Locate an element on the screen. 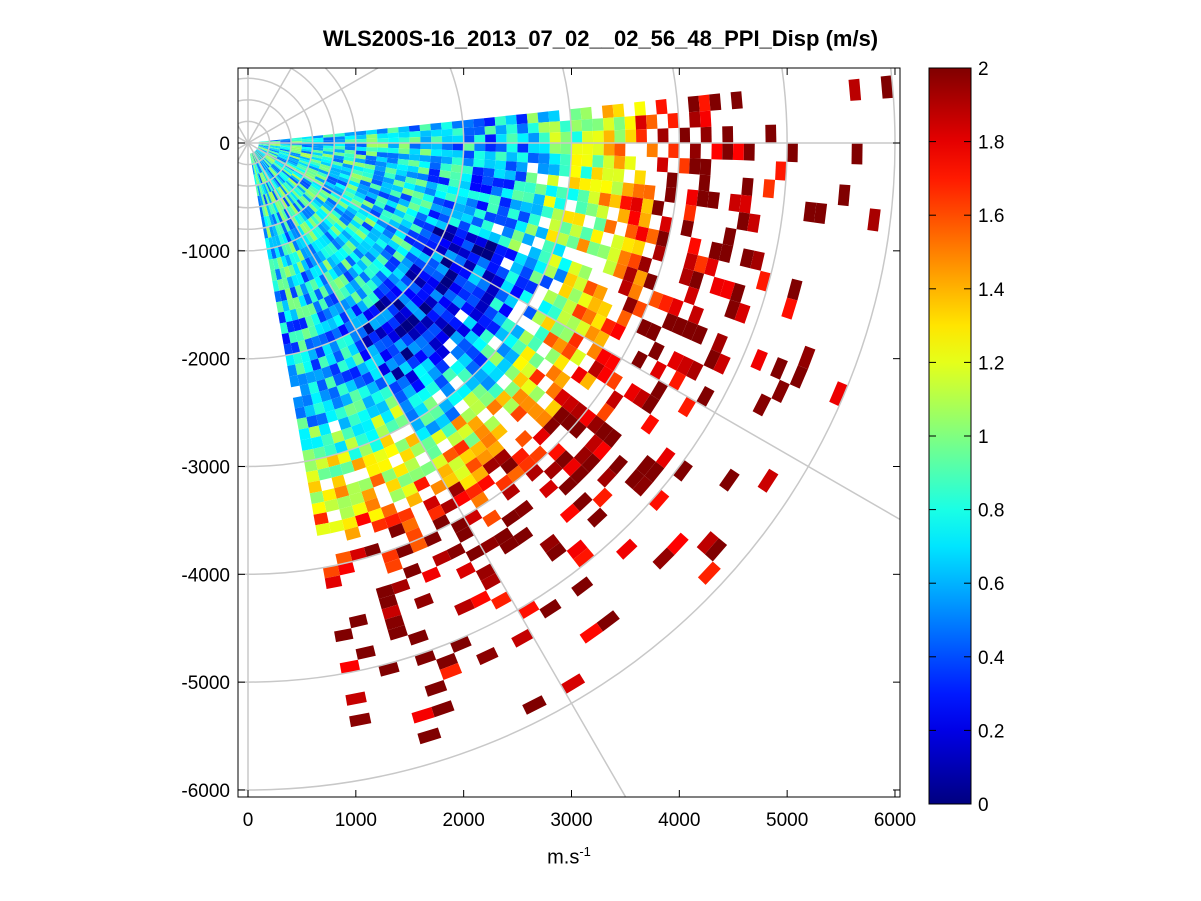 The width and height of the screenshot is (1201, 901). colorbar-tick-label: 0.4 is located at coordinates (991, 658).